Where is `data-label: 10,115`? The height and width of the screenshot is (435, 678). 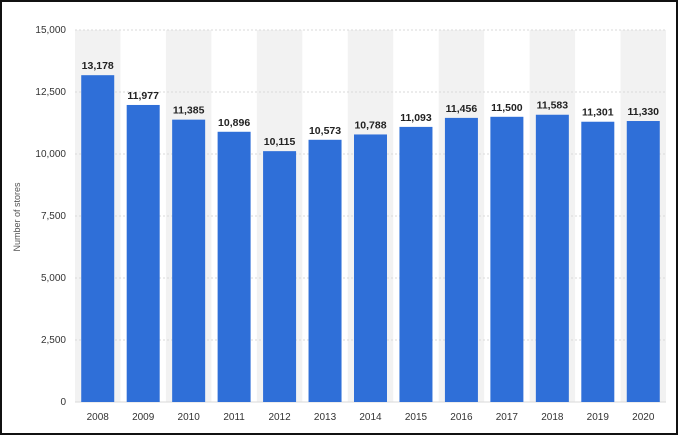
data-label: 10,115 is located at coordinates (280, 142).